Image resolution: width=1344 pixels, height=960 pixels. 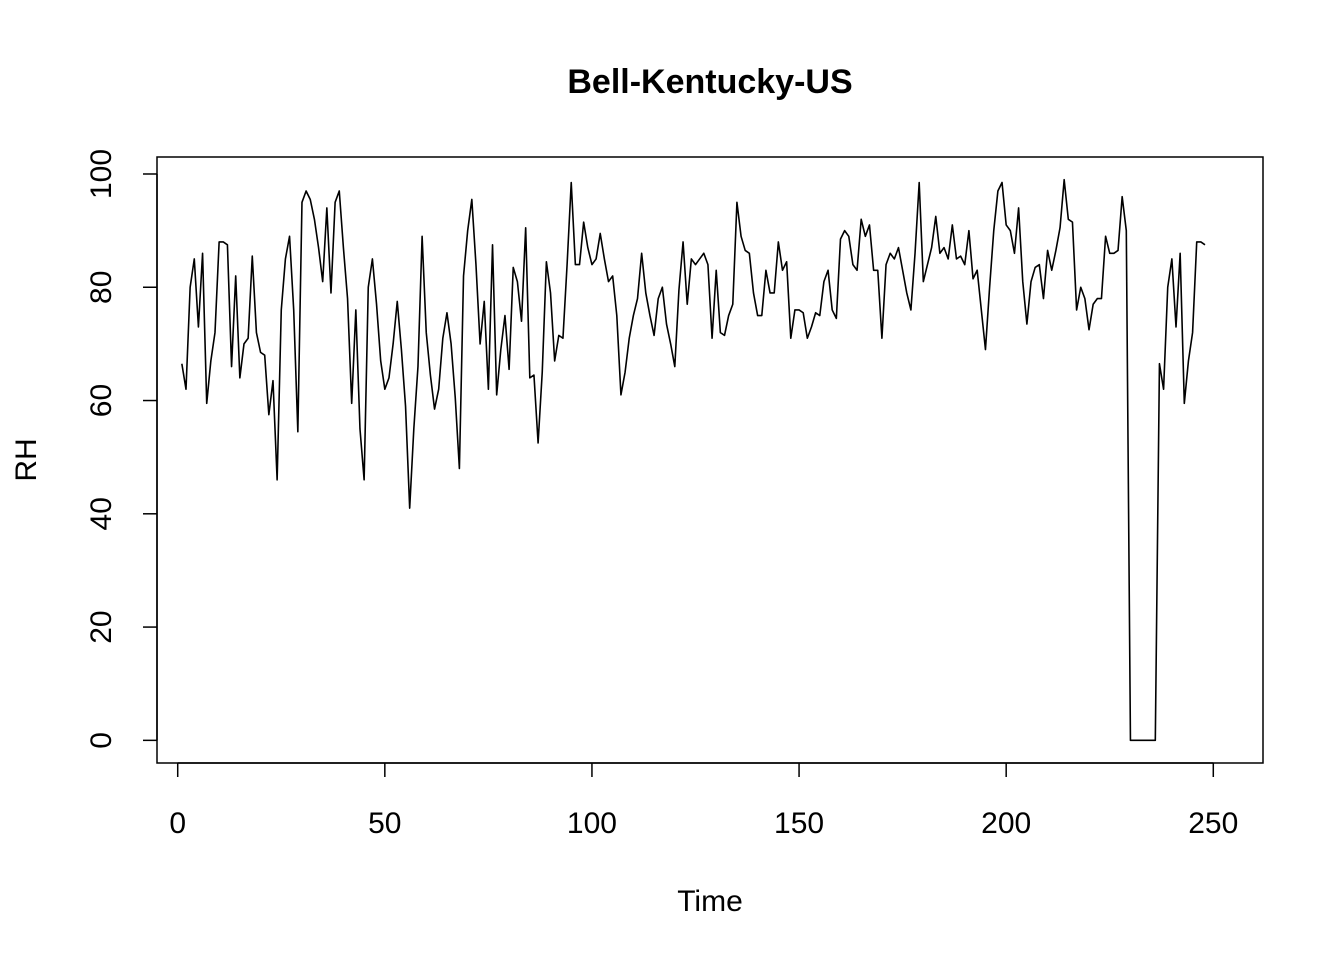 What do you see at coordinates (384, 823) in the screenshot?
I see `x-tick-label: 50` at bounding box center [384, 823].